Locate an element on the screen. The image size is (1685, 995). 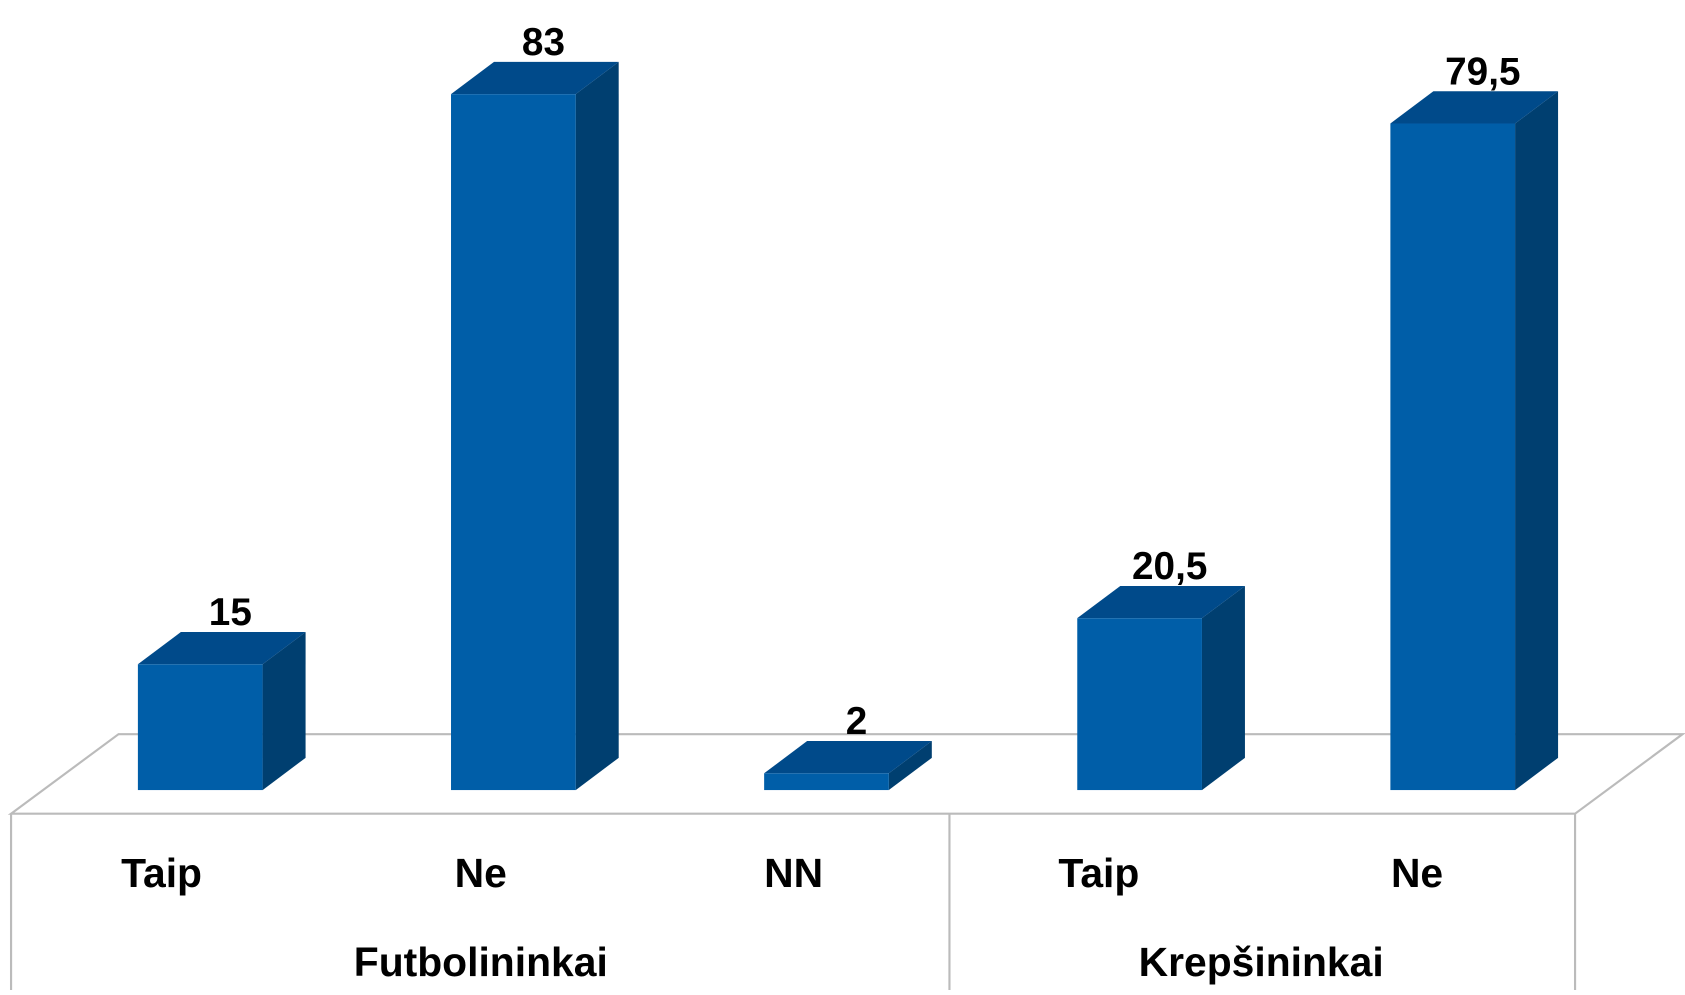
value-label: 83 is located at coordinates (543, 42).